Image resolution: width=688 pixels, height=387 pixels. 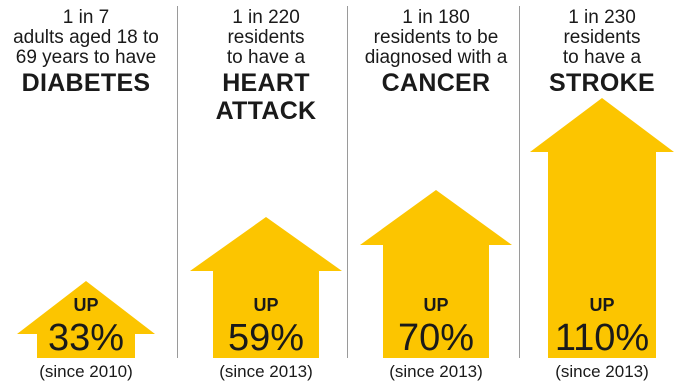 What do you see at coordinates (86, 57) in the screenshot?
I see `caption-line: 69 years to have` at bounding box center [86, 57].